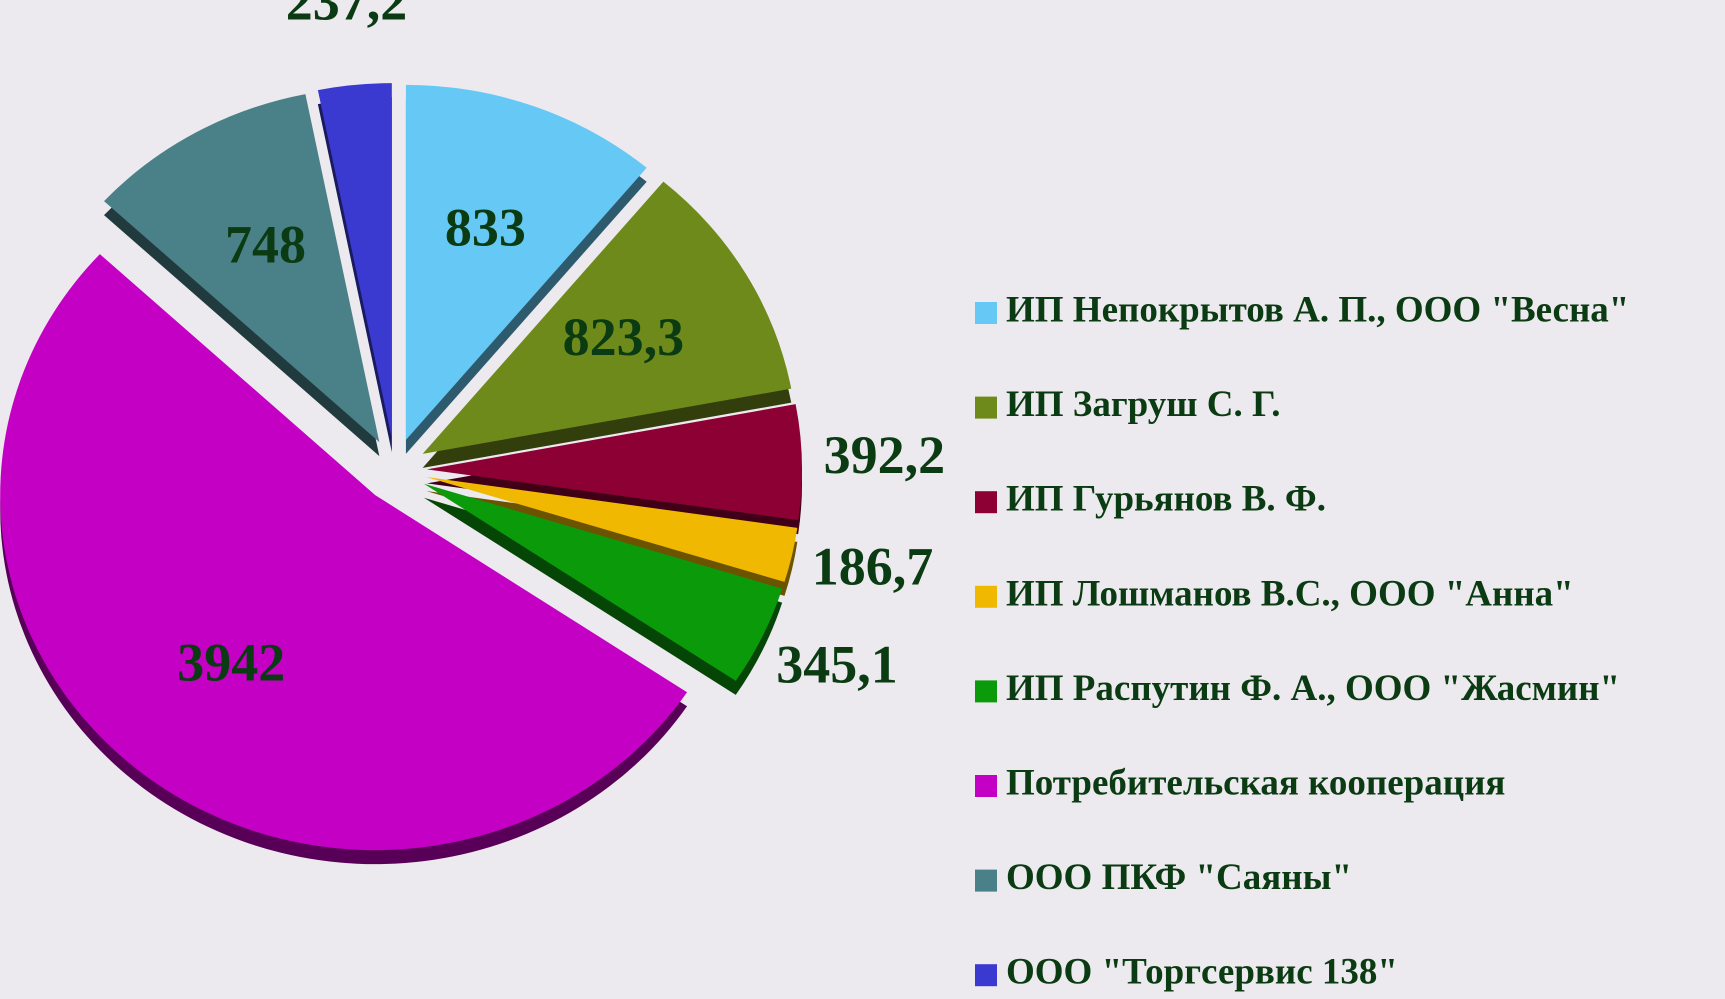 The height and width of the screenshot is (999, 1725). Describe the element at coordinates (1179, 877) in the screenshot. I see `legend-label: ООО ПКФ "Саяны"` at that location.